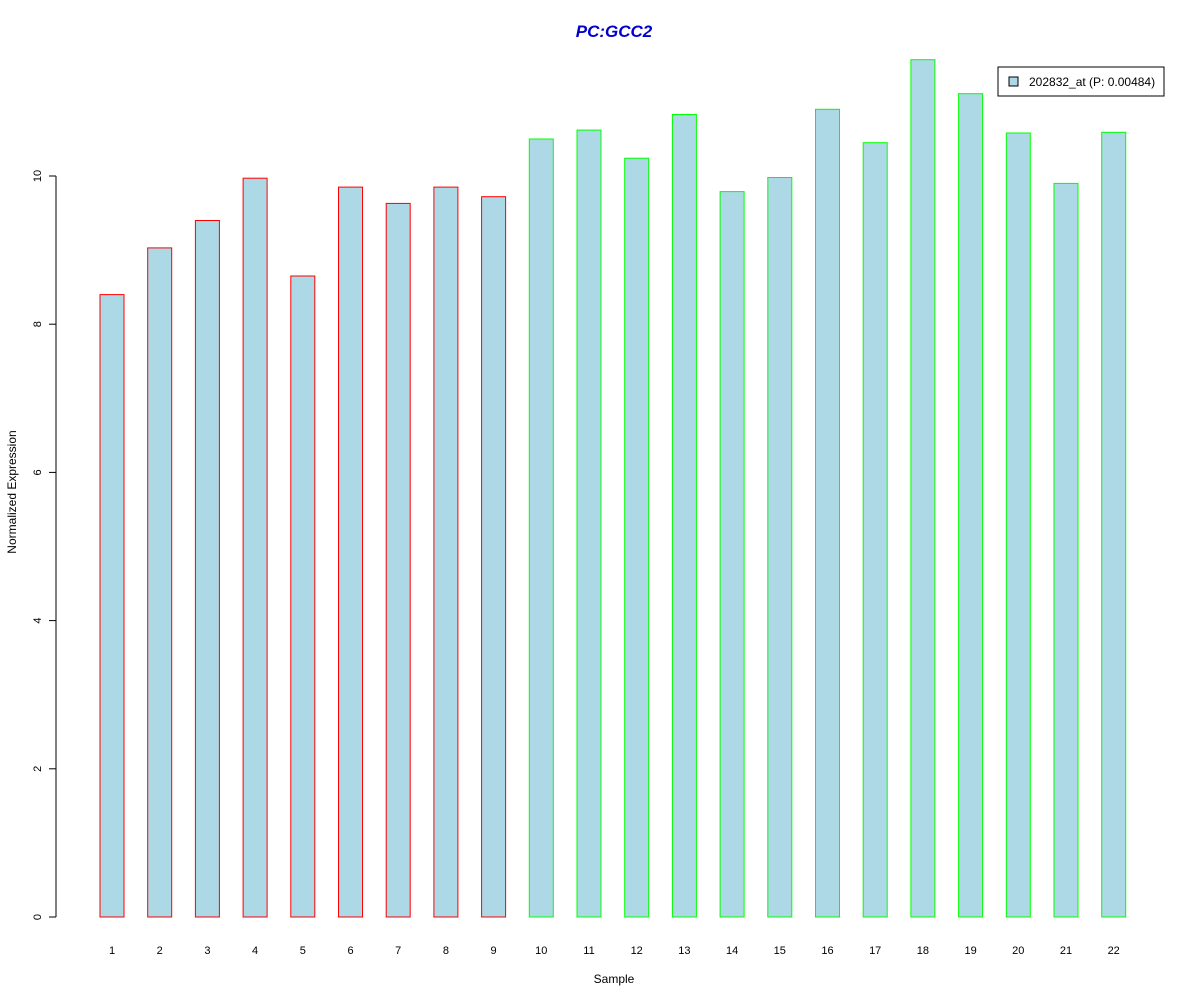 The image size is (1200, 1000). What do you see at coordinates (684, 951) in the screenshot?
I see `x-tick-label: 13` at bounding box center [684, 951].